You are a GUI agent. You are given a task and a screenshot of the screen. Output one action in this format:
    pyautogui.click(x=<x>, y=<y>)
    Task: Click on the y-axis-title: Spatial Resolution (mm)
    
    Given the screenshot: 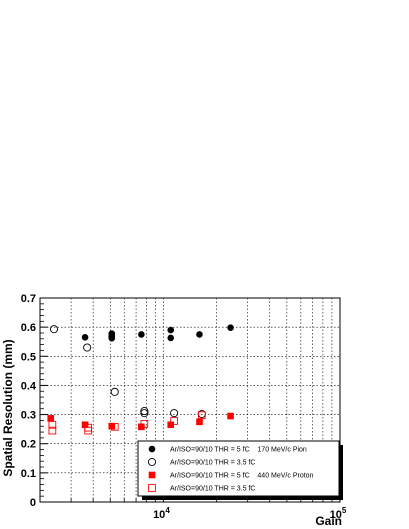 What is the action you would take?
    pyautogui.click(x=8, y=407)
    